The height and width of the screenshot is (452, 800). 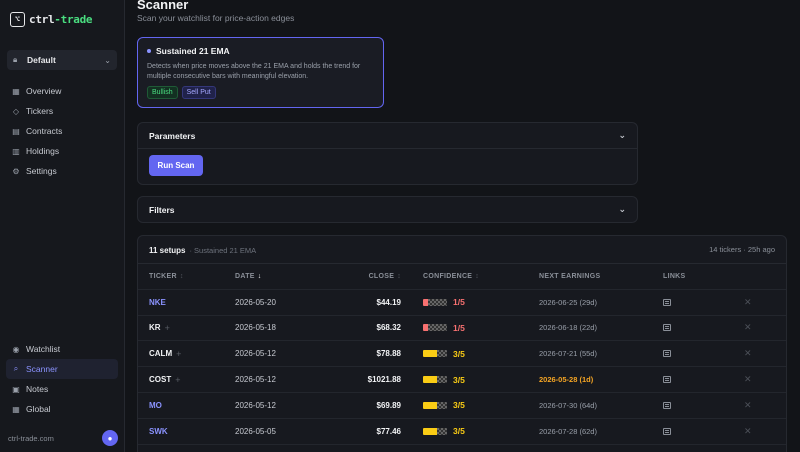 What do you see at coordinates (462, 448) in the screenshot?
I see `table-row: KO 2026-04-28$78.85 4/5 2026-07-21 (55d) ✕` at bounding box center [462, 448].